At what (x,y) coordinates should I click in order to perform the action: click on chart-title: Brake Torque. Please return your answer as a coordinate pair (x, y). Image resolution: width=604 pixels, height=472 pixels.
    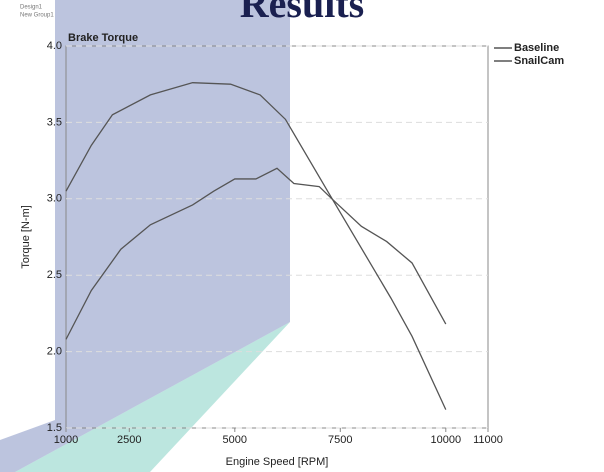
    Looking at the image, I should click on (103, 38).